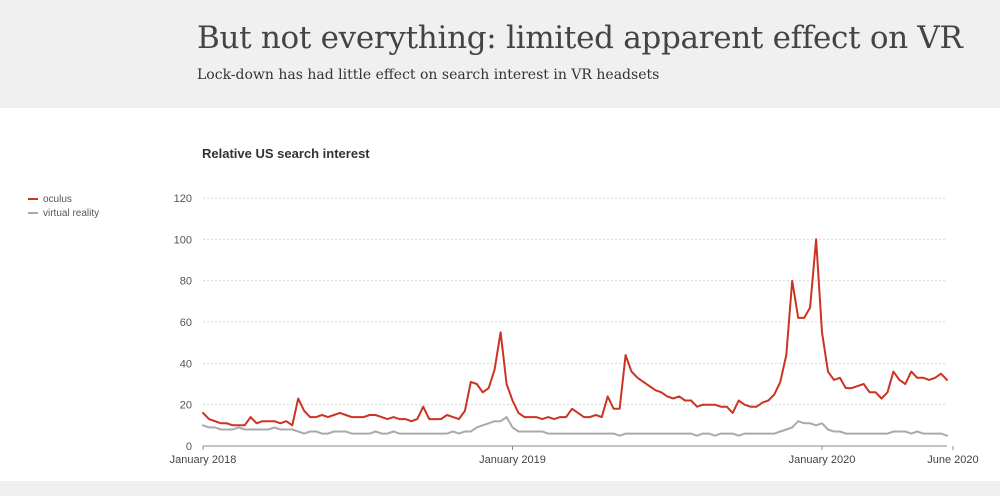 This screenshot has height=496, width=1000. I want to click on legend-label-virtual-reality: virtual reality, so click(71, 213).